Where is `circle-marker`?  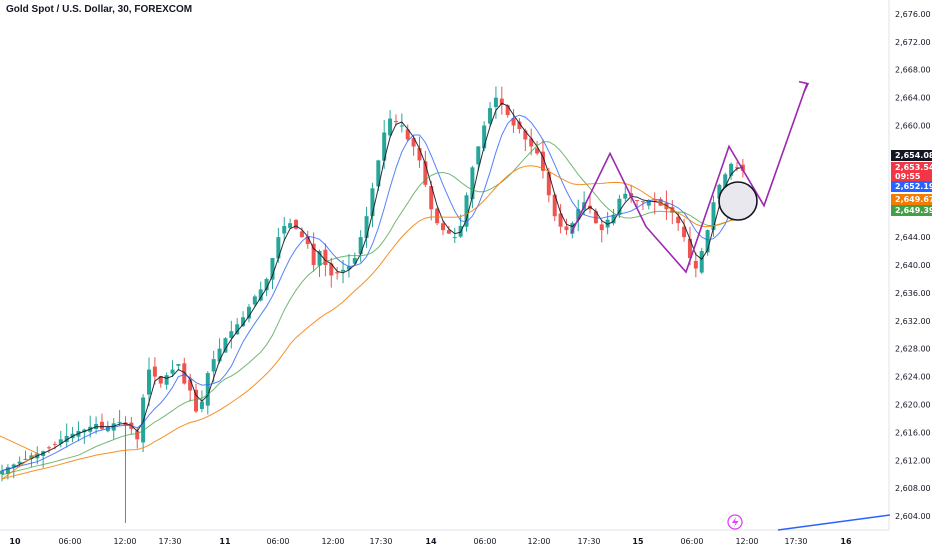 circle-marker is located at coordinates (738, 201).